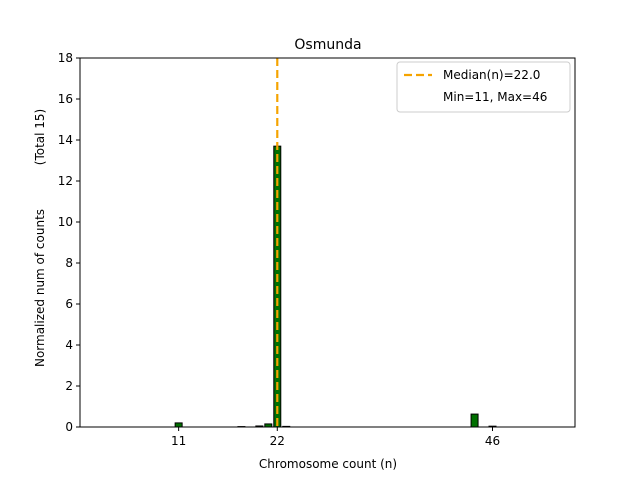 The height and width of the screenshot is (480, 640). Describe the element at coordinates (491, 75) in the screenshot. I see `legend-median: Median(n)=22.0` at that location.